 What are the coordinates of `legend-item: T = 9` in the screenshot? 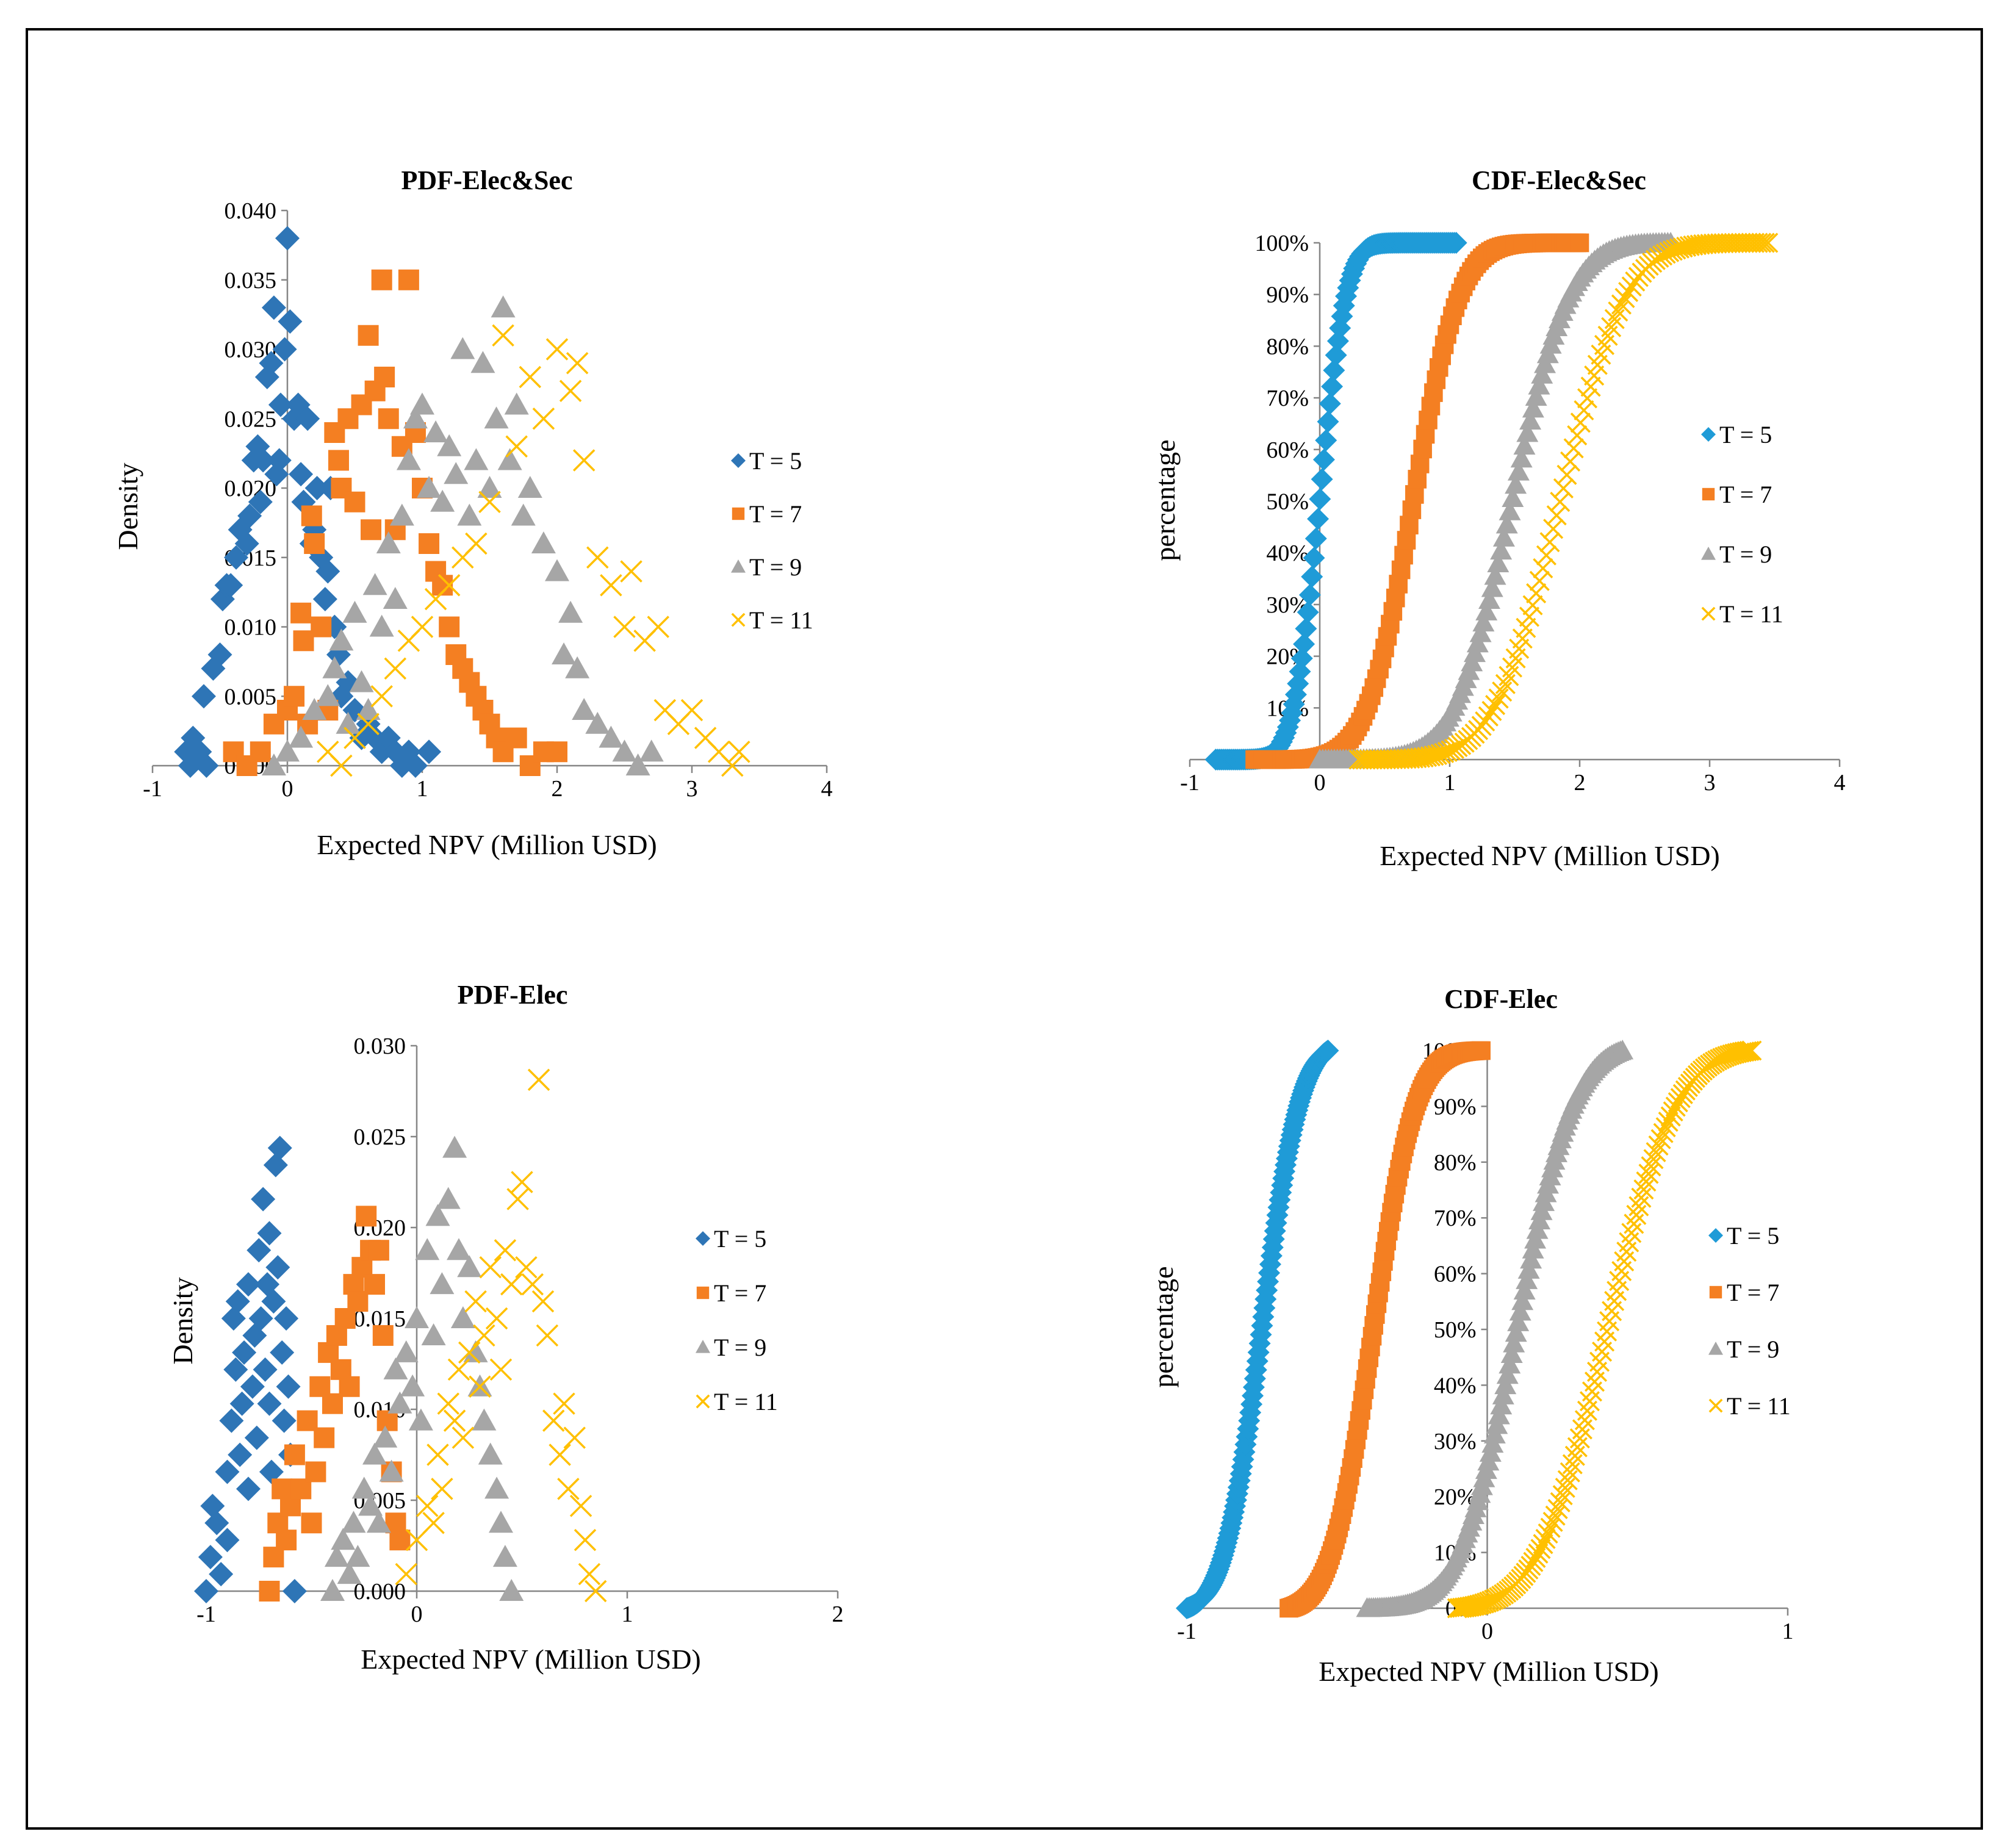 It's located at (731, 1347).